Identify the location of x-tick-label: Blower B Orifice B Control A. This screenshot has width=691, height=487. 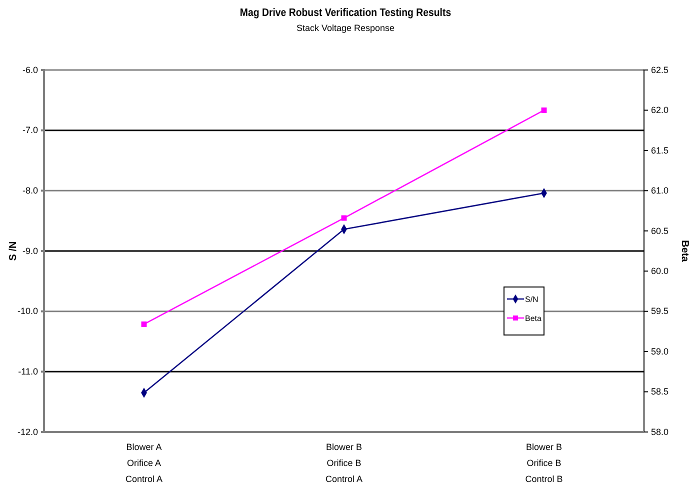
(344, 463).